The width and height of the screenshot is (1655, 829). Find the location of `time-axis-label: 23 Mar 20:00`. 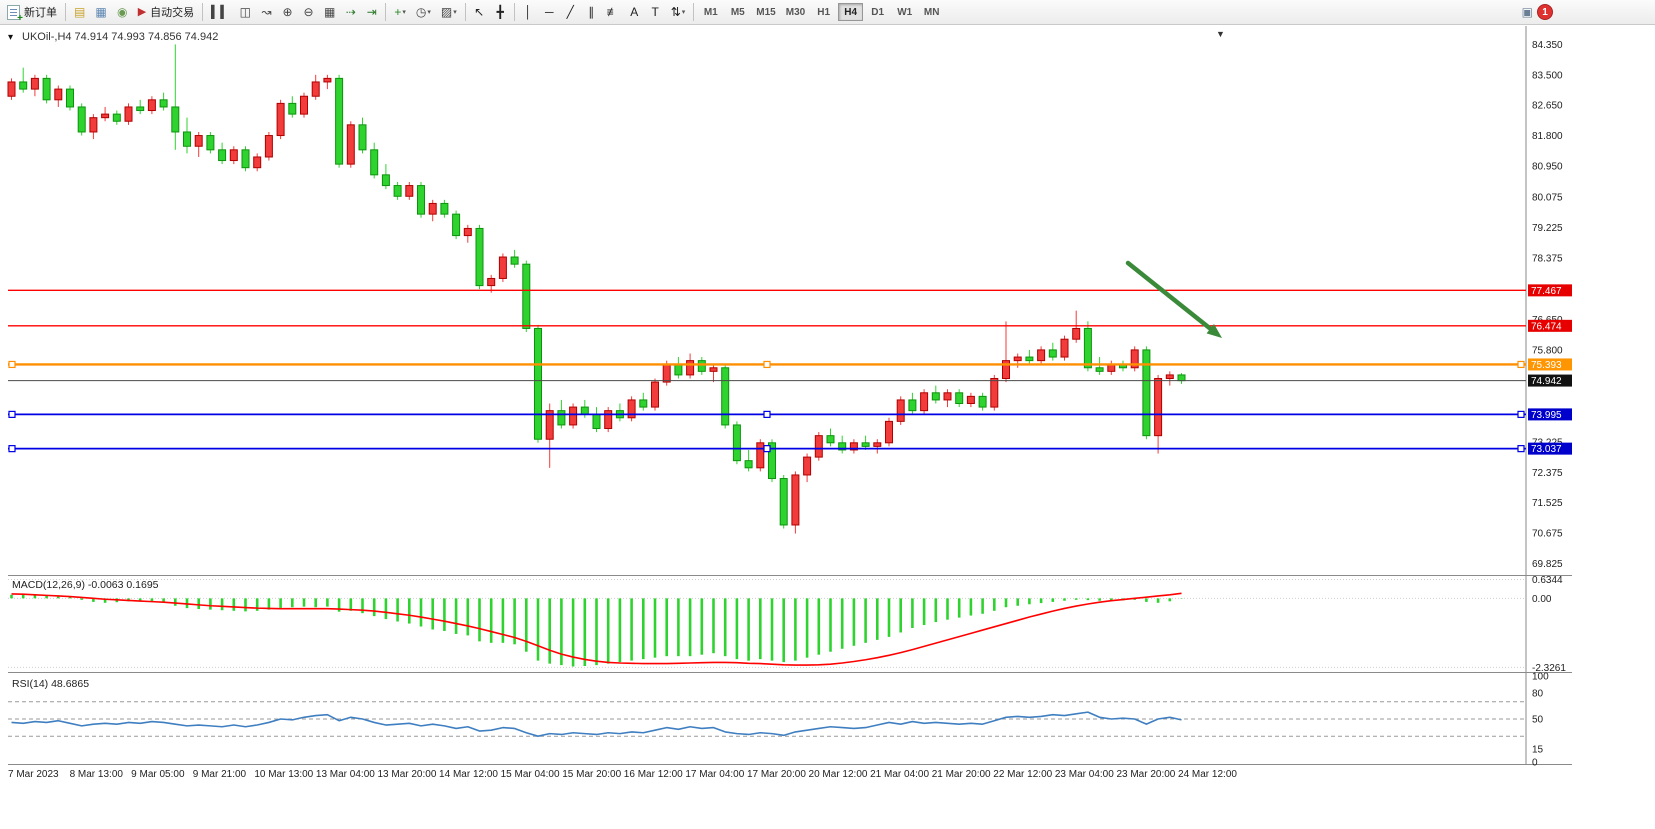

time-axis-label: 23 Mar 20:00 is located at coordinates (1145, 774).